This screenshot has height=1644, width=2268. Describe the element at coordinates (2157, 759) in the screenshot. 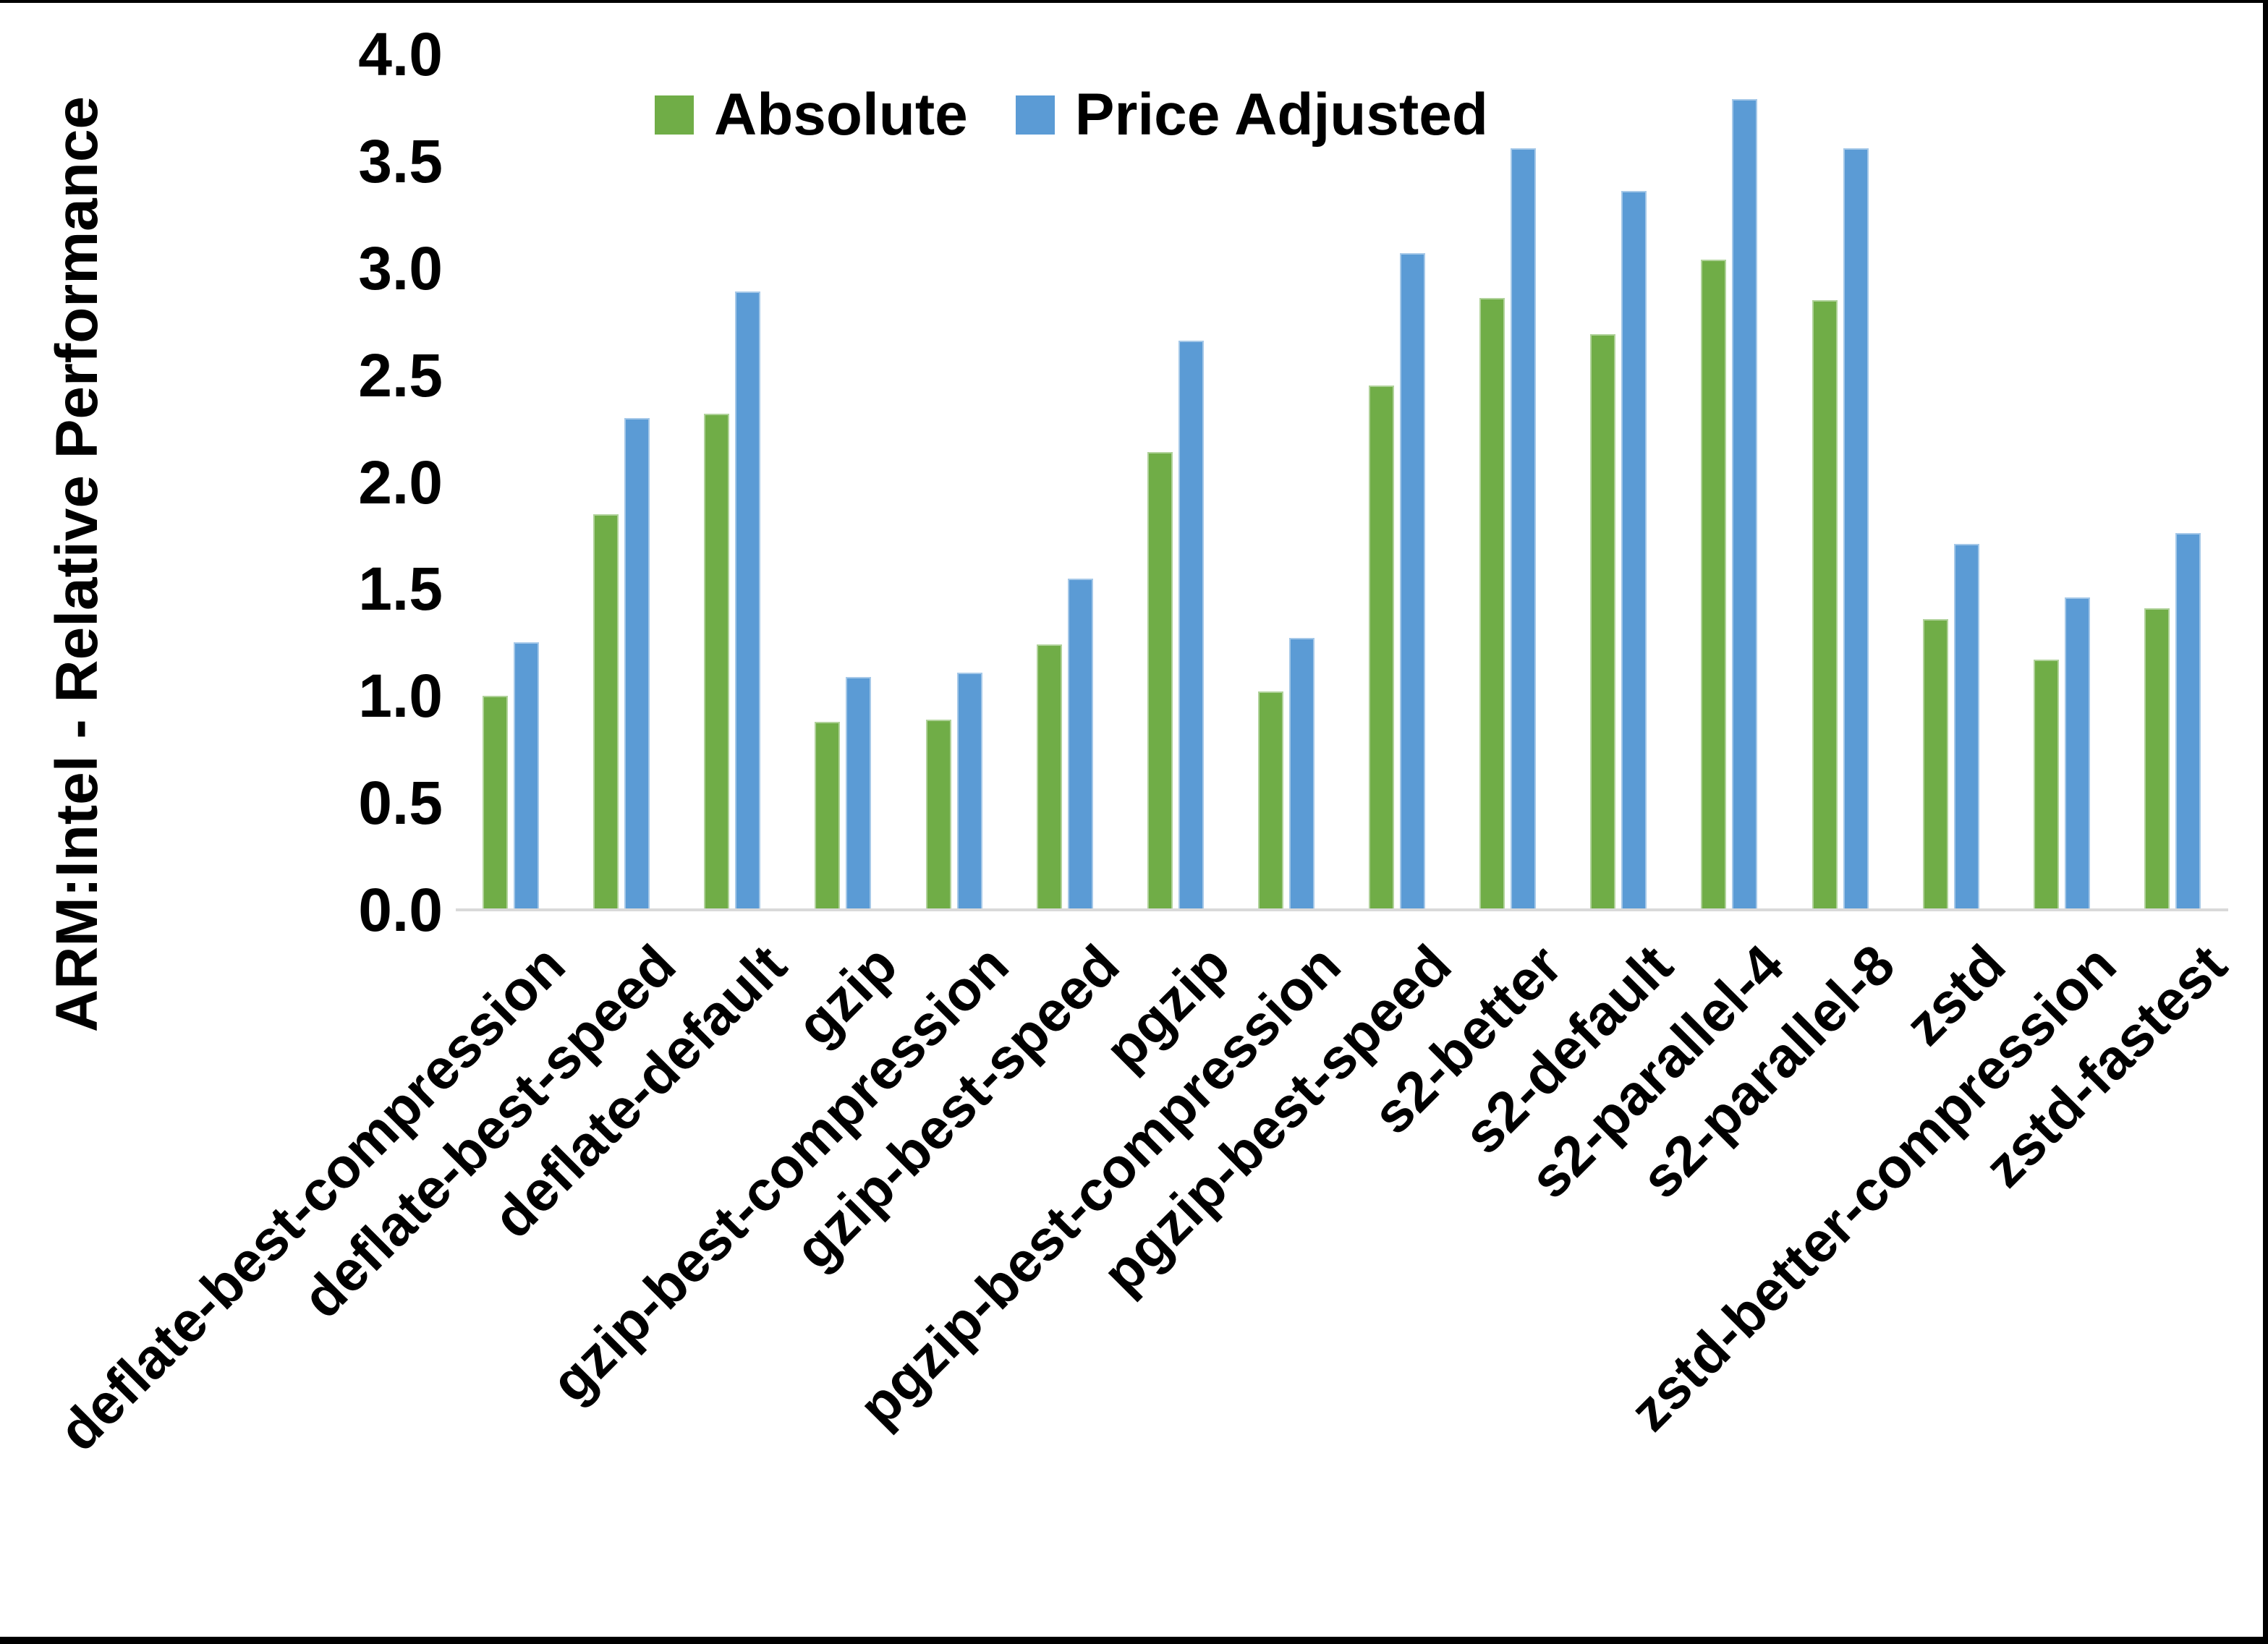

I see `bar-absolute-zstd-fastest` at that location.